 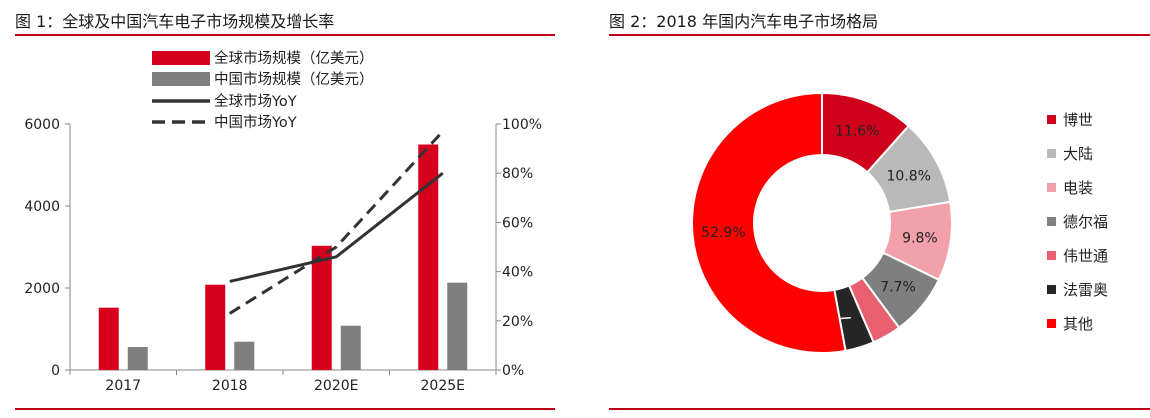 I want to click on chart-2-bottom-rule, so click(x=879, y=409).